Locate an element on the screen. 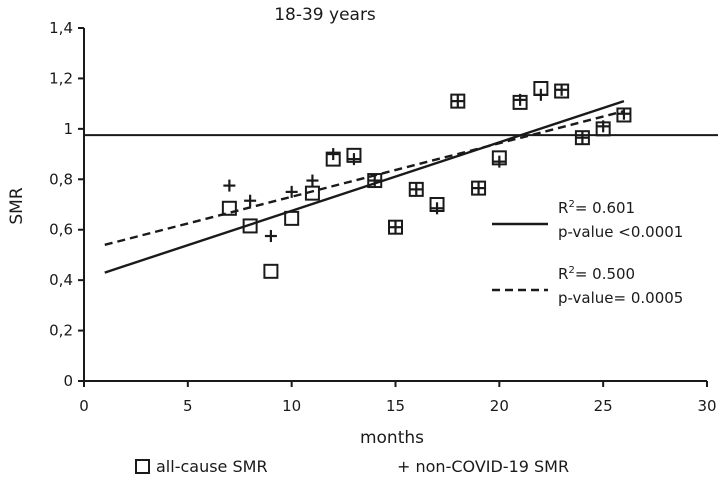 This screenshot has height=487, width=725. x-axis-label: months is located at coordinates (392, 438).